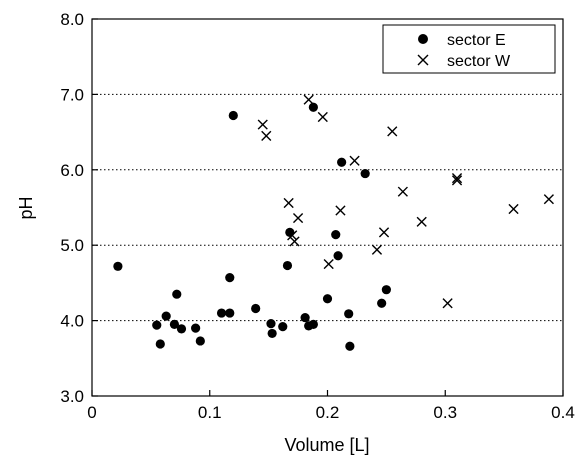  Describe the element at coordinates (476, 40) in the screenshot. I see `legend-label-sector-e: sector E` at that location.